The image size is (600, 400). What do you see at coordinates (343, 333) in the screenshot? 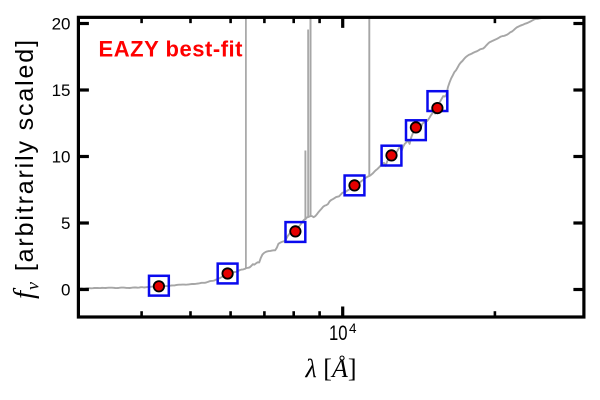
I see `svg-text:104: 10 4` at bounding box center [343, 333].